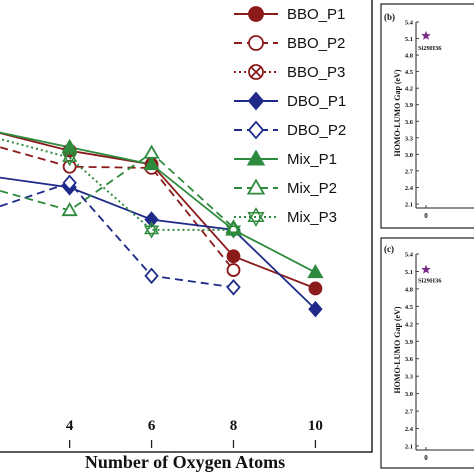 This screenshot has height=474, width=474. What do you see at coordinates (256, 219) in the screenshot?
I see `legend-marker-Mix_P3-down` at bounding box center [256, 219].